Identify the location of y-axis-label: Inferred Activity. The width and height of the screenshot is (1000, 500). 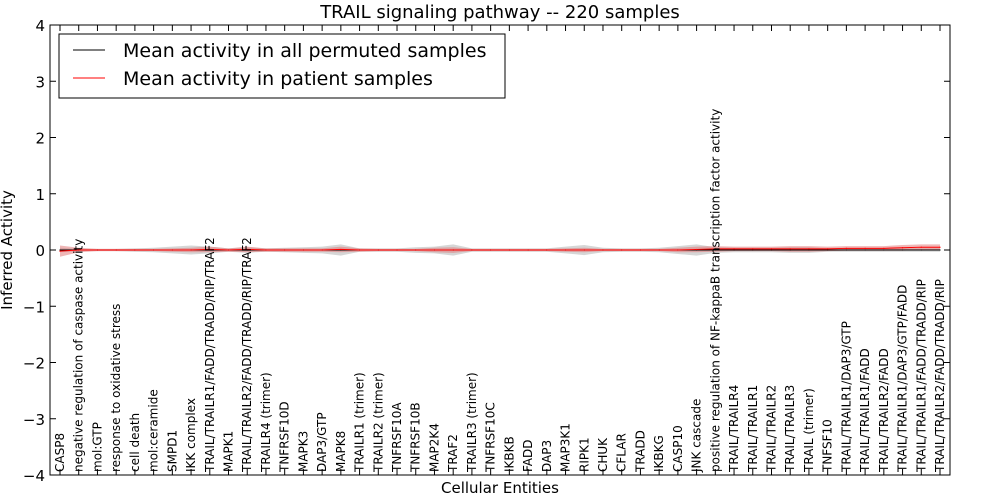
(8, 250).